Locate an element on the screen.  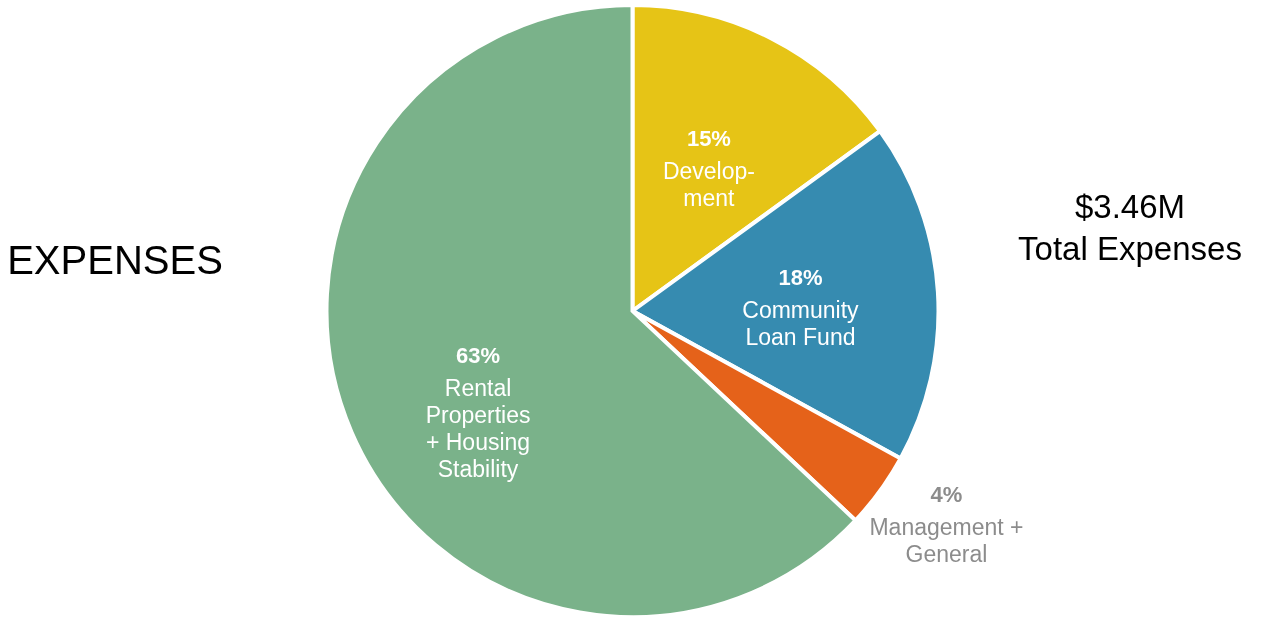
slice-label: Rental Properties + Housing Stability is located at coordinates (478, 428).